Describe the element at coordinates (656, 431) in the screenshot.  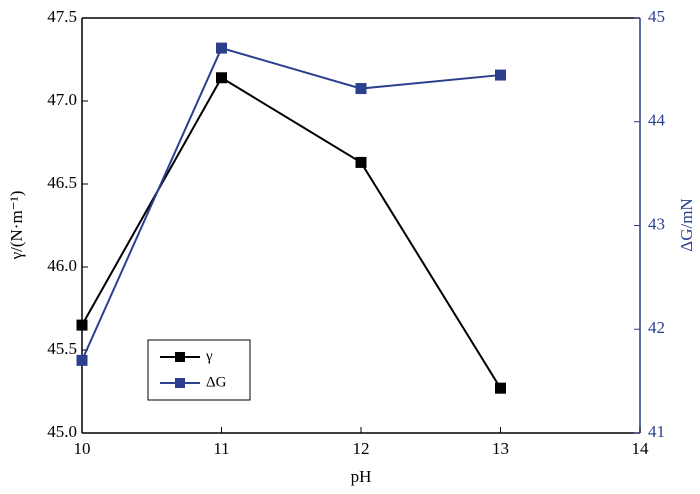
I see `y2-tick-label: 41` at that location.